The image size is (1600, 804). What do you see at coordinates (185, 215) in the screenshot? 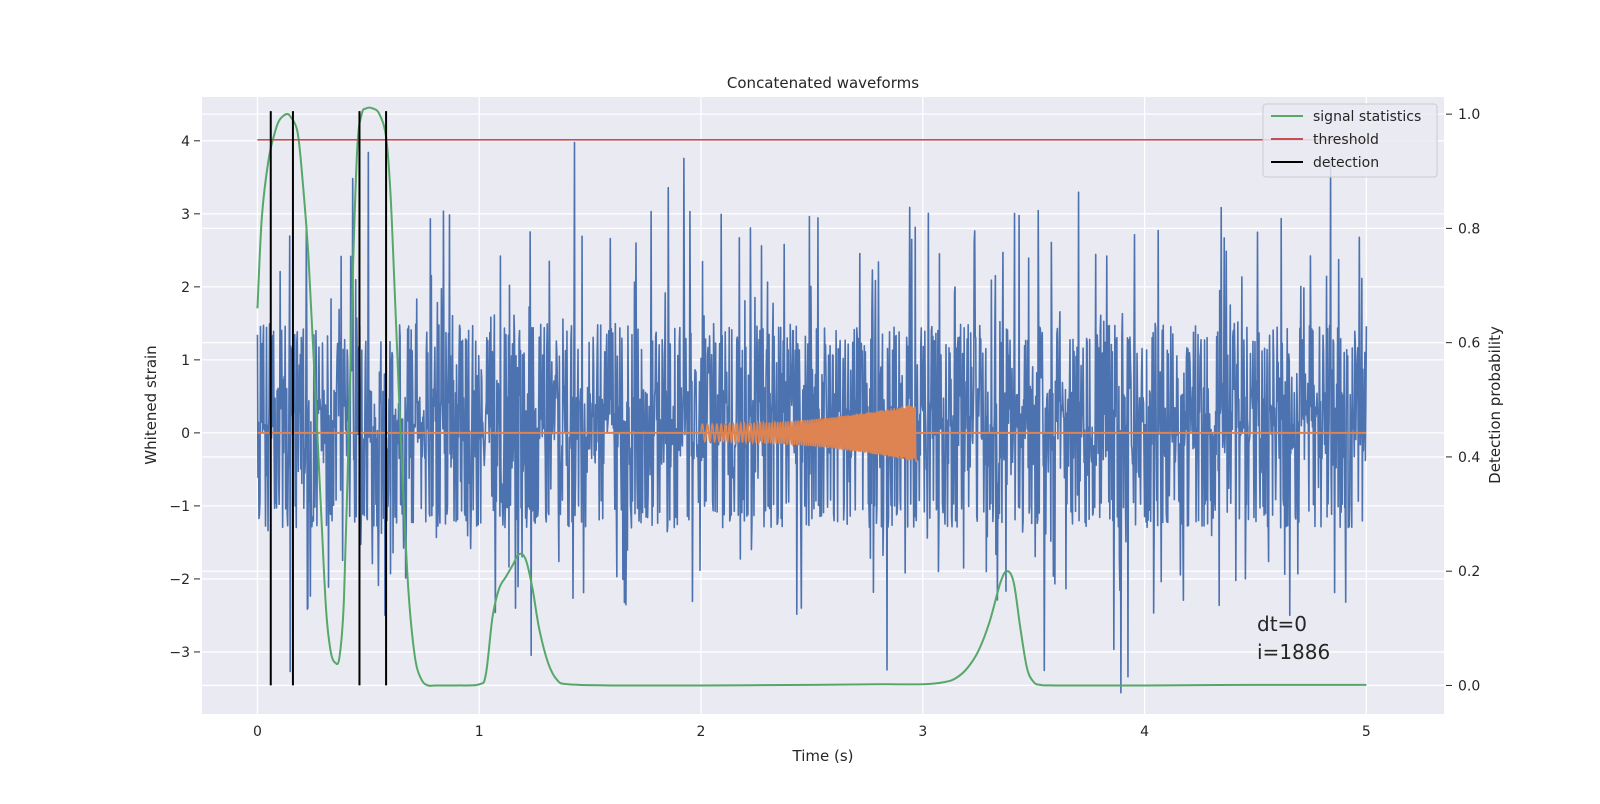
I see `y-tick-label: 3` at bounding box center [185, 215].